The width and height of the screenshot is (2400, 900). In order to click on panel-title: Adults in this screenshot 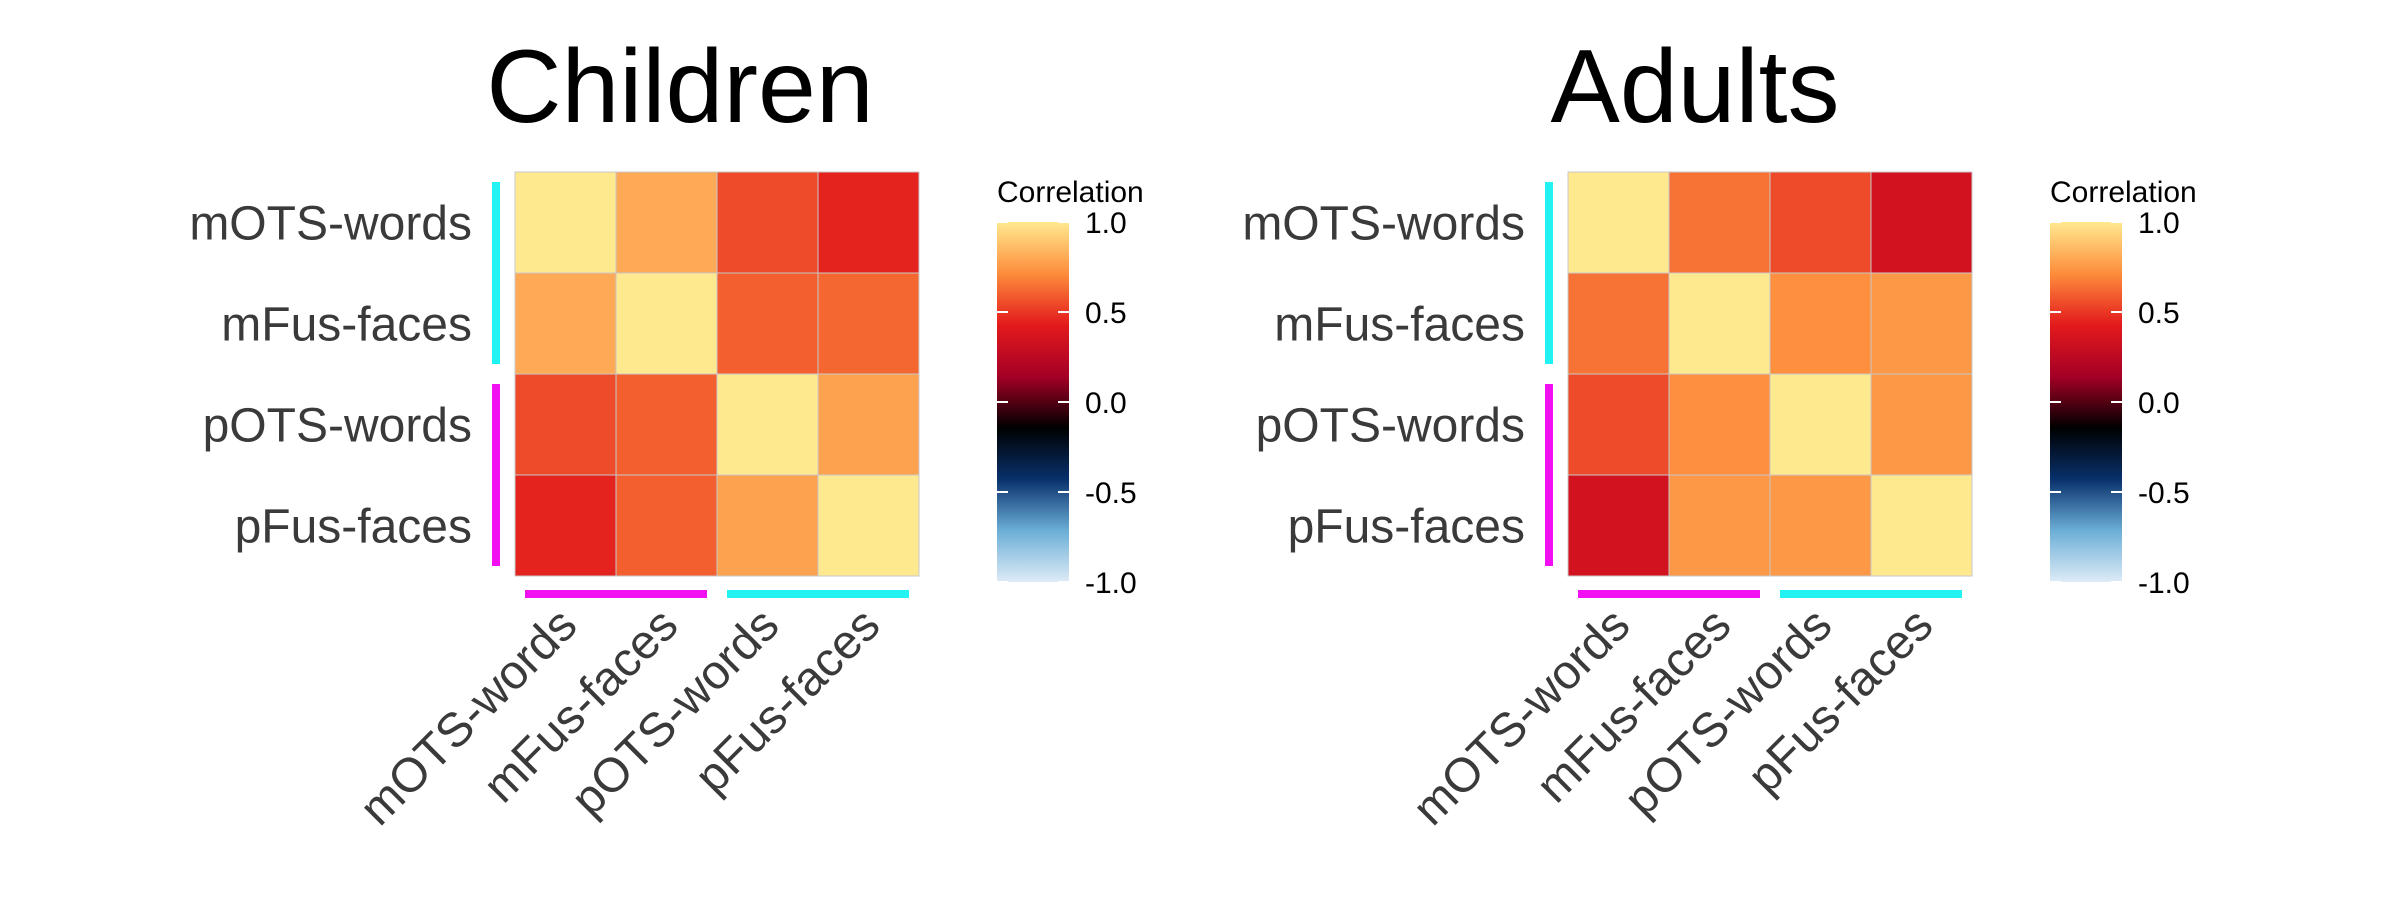, I will do `click(1694, 87)`.